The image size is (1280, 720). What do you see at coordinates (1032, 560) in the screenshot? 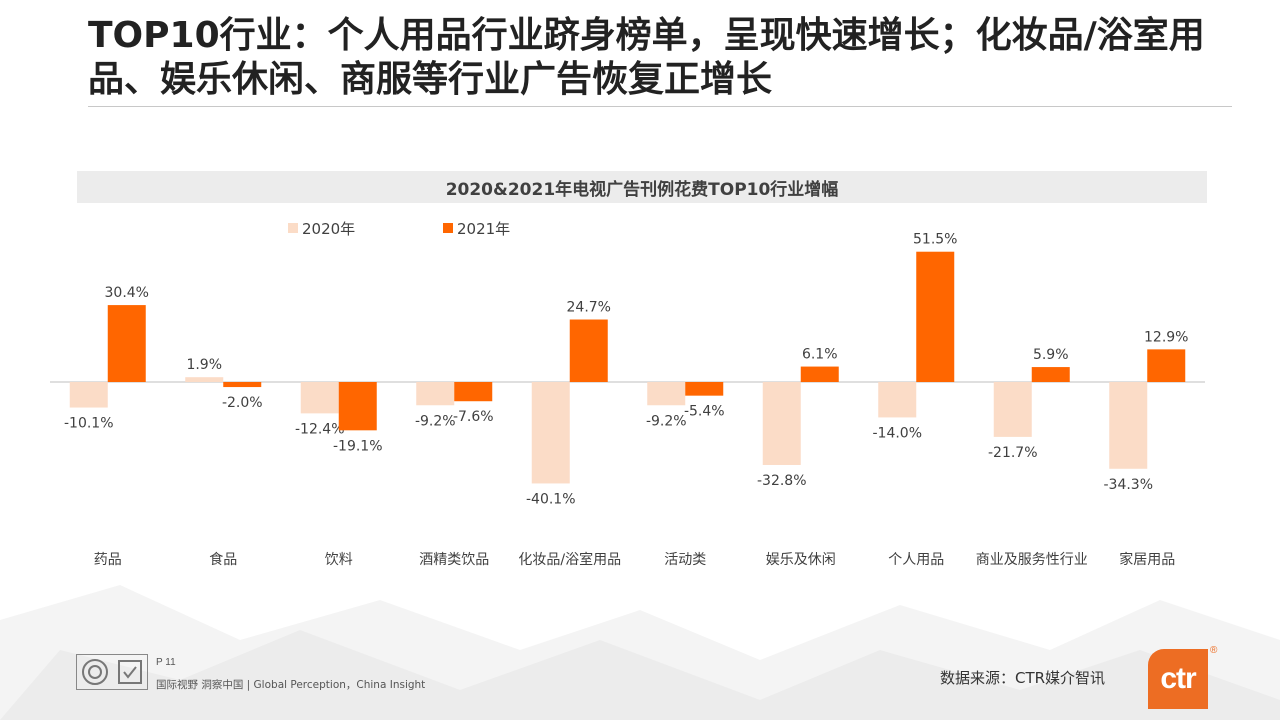
I see `category-label: 商业及服务性行业` at bounding box center [1032, 560].